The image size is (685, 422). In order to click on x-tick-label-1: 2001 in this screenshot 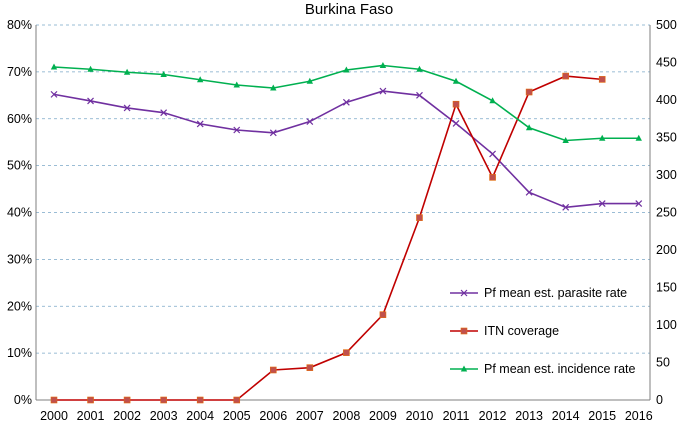, I will do `click(91, 415)`.